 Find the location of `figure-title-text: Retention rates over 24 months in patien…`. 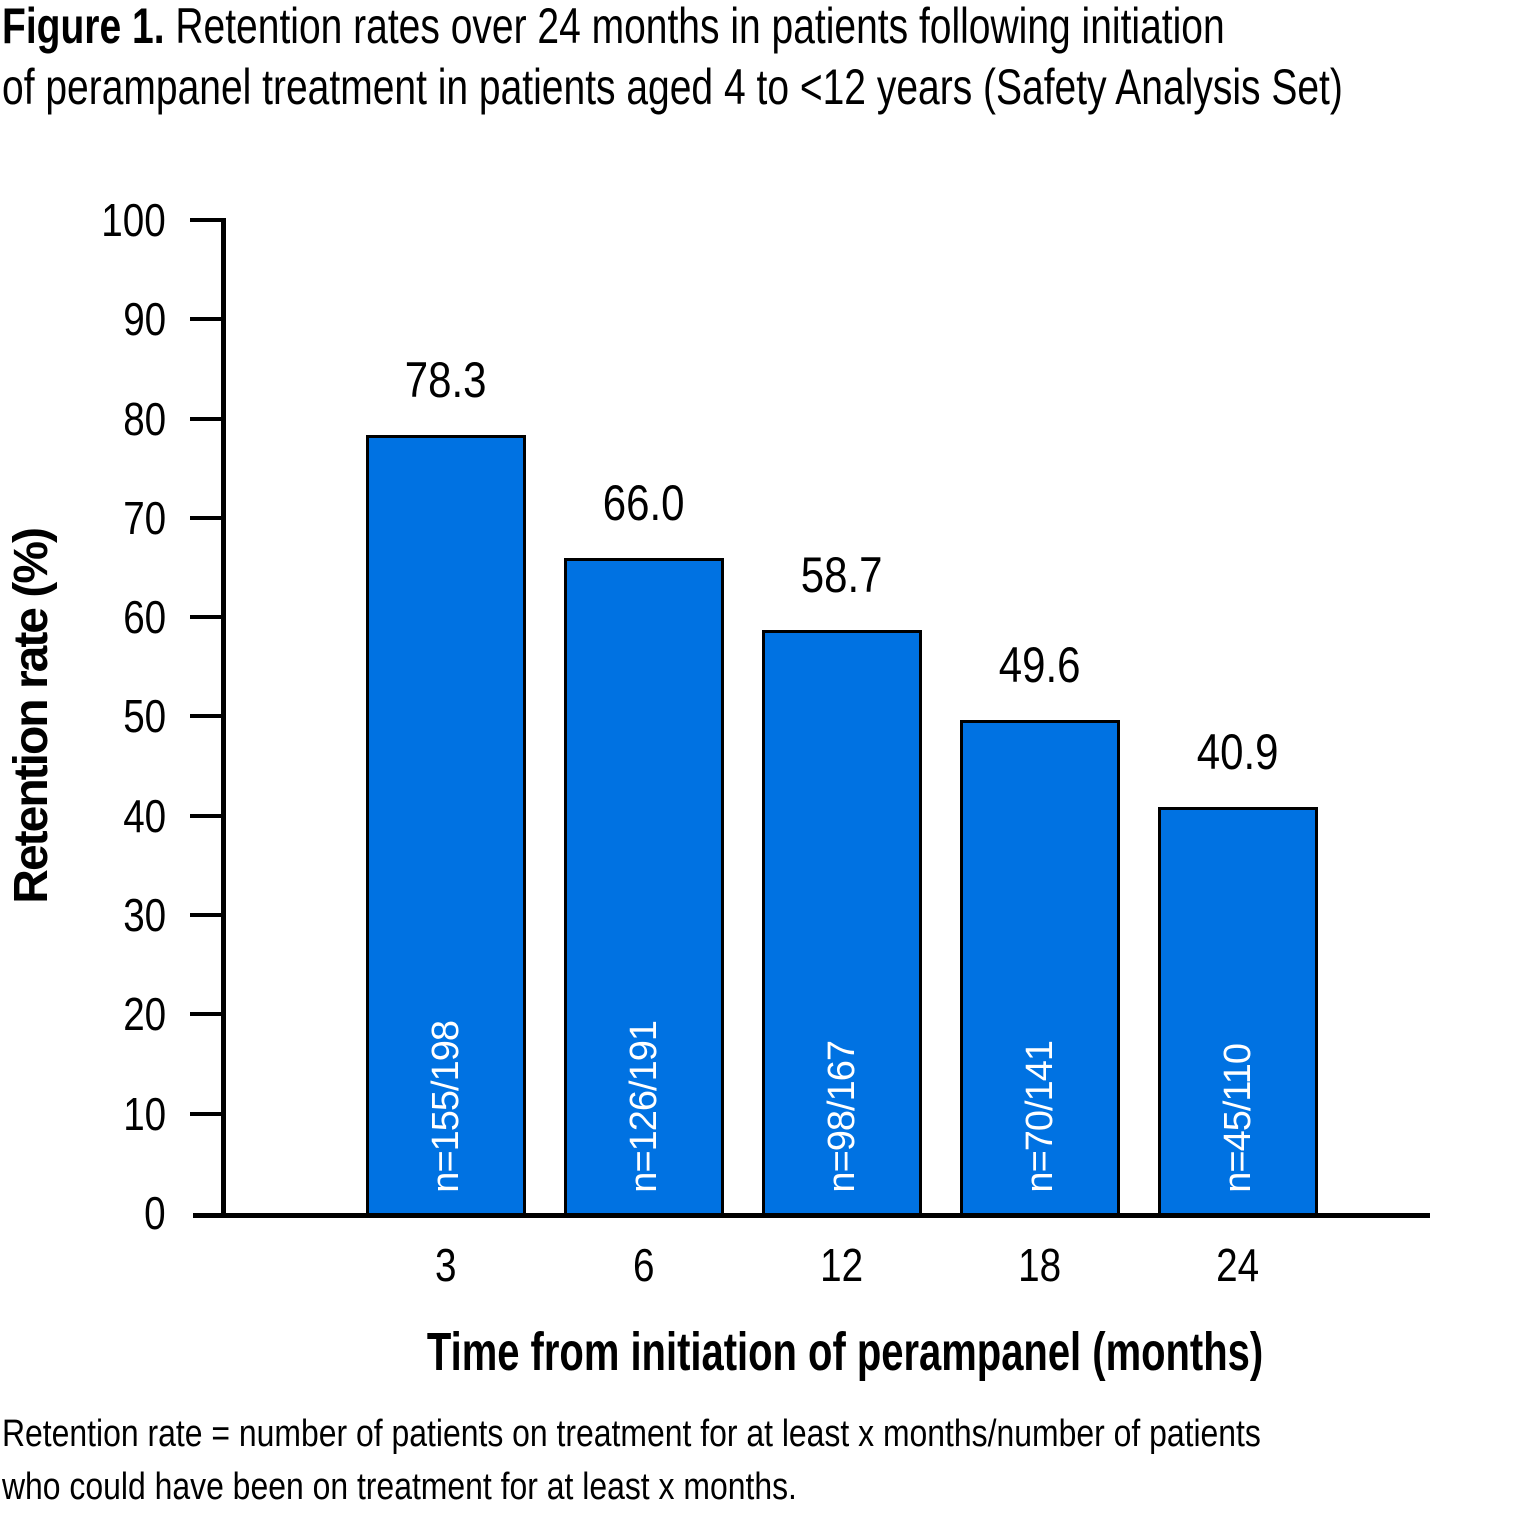

figure-title-text: Retention rates over 24 months in patien… is located at coordinates (694, 27).